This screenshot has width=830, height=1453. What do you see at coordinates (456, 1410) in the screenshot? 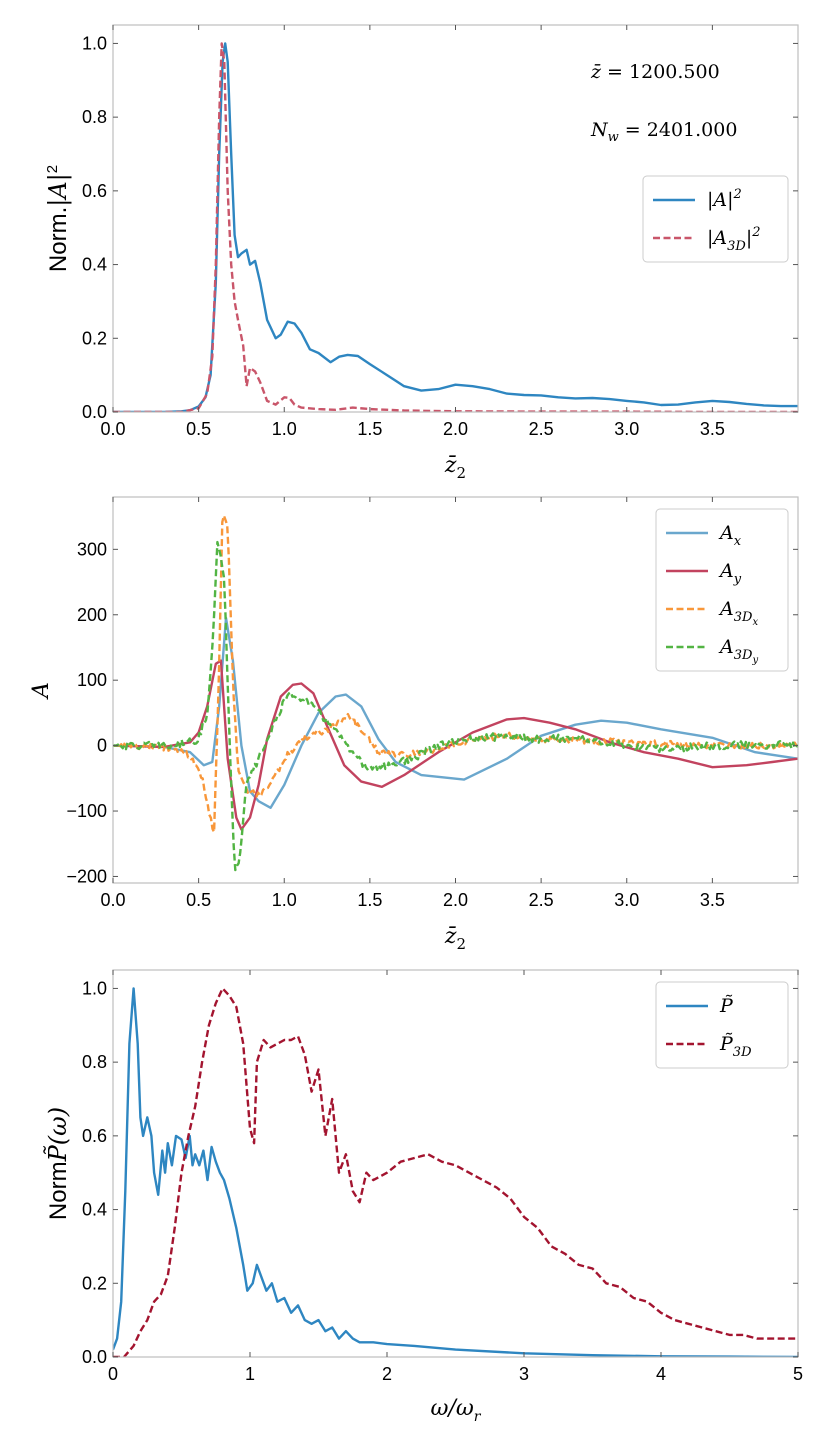
I see `x-axis-label: ω/ωr` at bounding box center [456, 1410].